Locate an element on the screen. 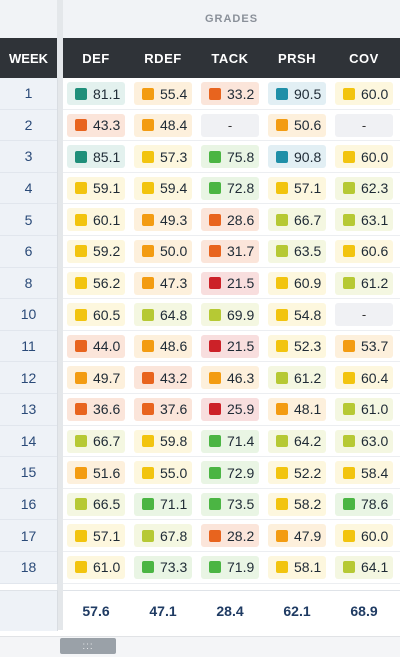 The image size is (400, 657). grade-cell-rdef: 59.8 is located at coordinates (163, 441).